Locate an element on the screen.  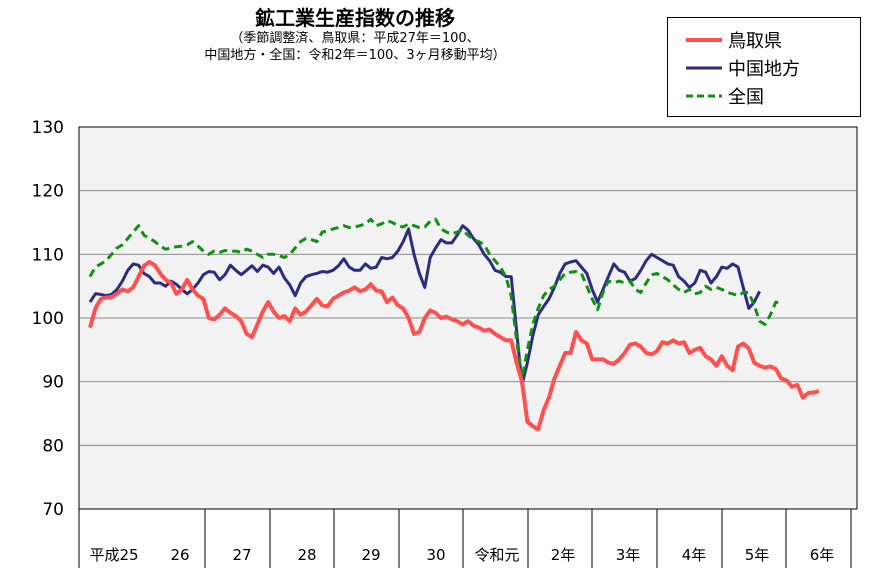
legend-label-tottori: 鳥取県 is located at coordinates (755, 41).